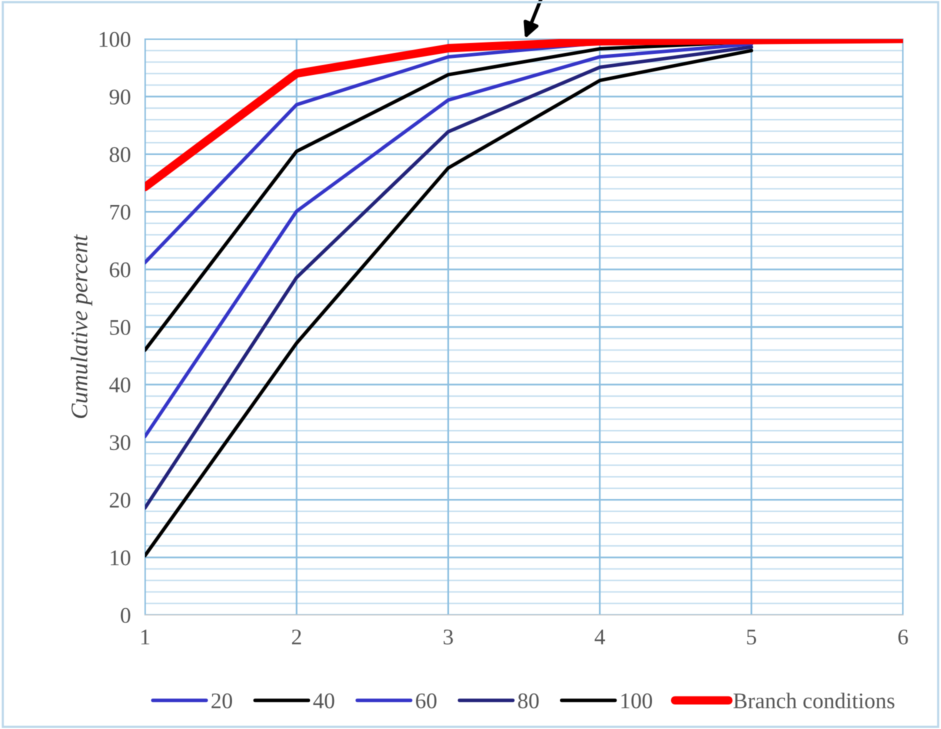 The image size is (941, 729). Describe the element at coordinates (636, 700) in the screenshot. I see `legend-label: 100` at that location.